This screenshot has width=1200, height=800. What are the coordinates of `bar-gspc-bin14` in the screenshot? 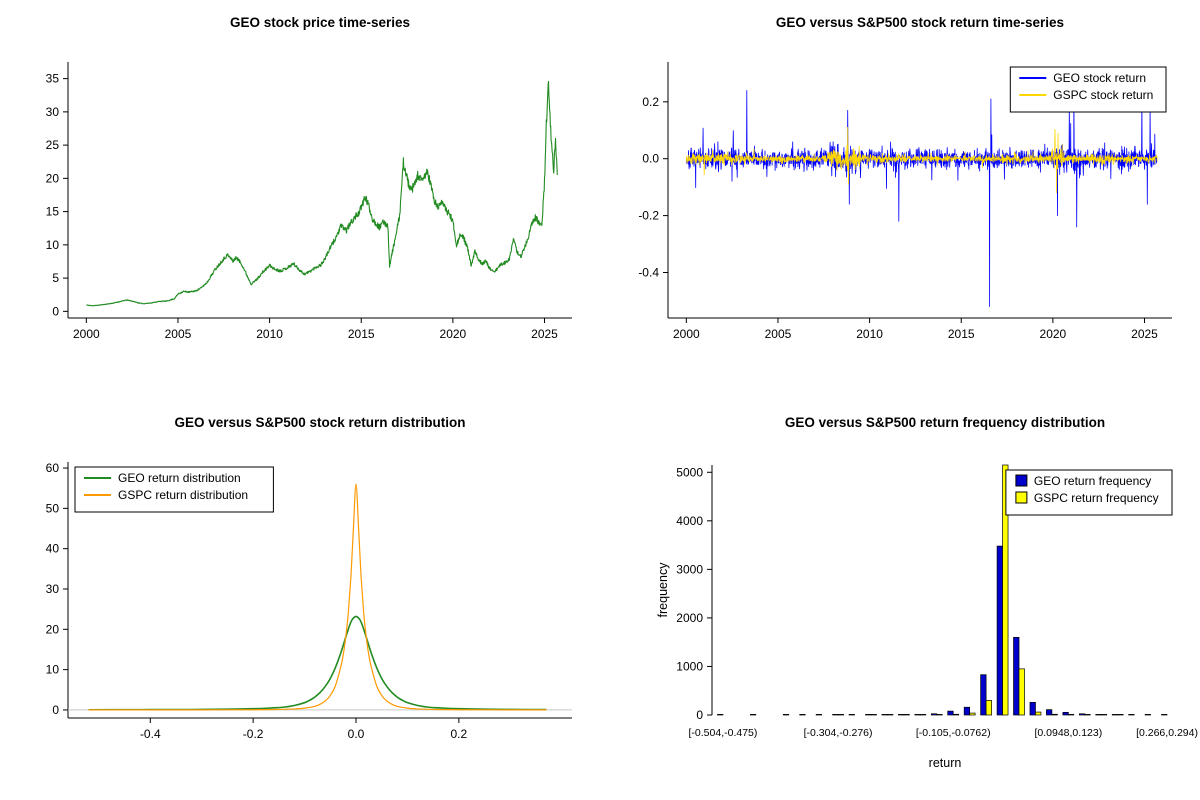 It's located at (956, 714).